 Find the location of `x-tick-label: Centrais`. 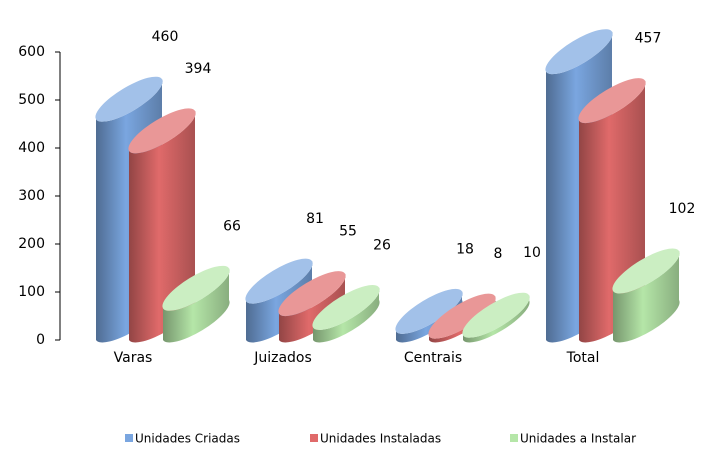

x-tick-label: Centrais is located at coordinates (433, 358).